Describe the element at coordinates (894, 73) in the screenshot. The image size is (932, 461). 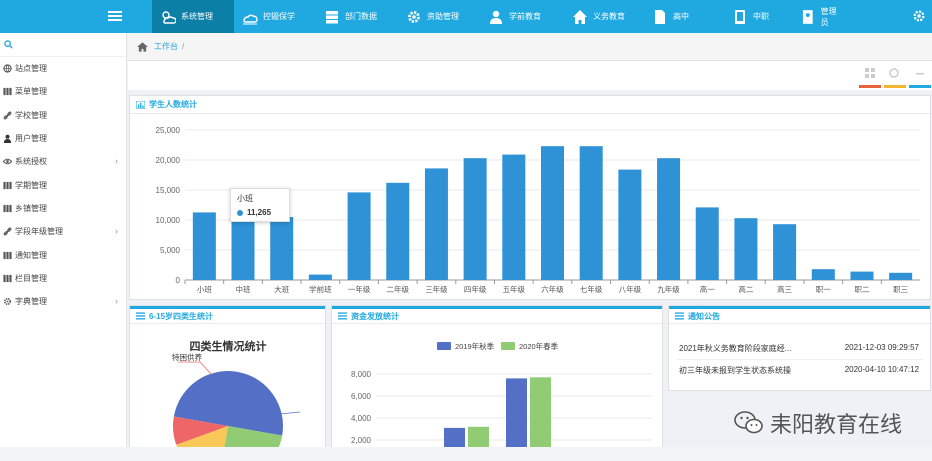
I see `refresh-icon` at that location.